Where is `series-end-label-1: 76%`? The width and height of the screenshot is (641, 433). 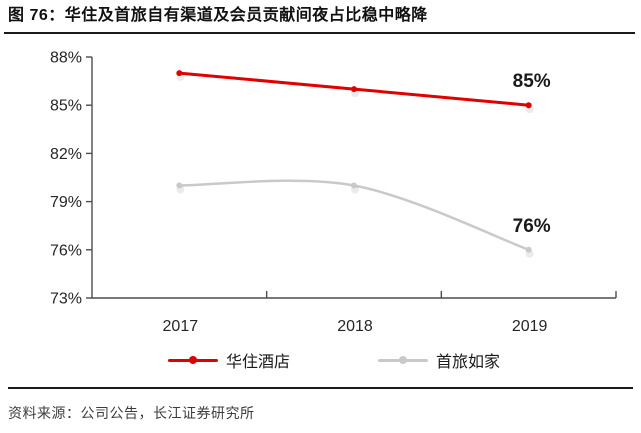 series-end-label-1: 76% is located at coordinates (532, 226).